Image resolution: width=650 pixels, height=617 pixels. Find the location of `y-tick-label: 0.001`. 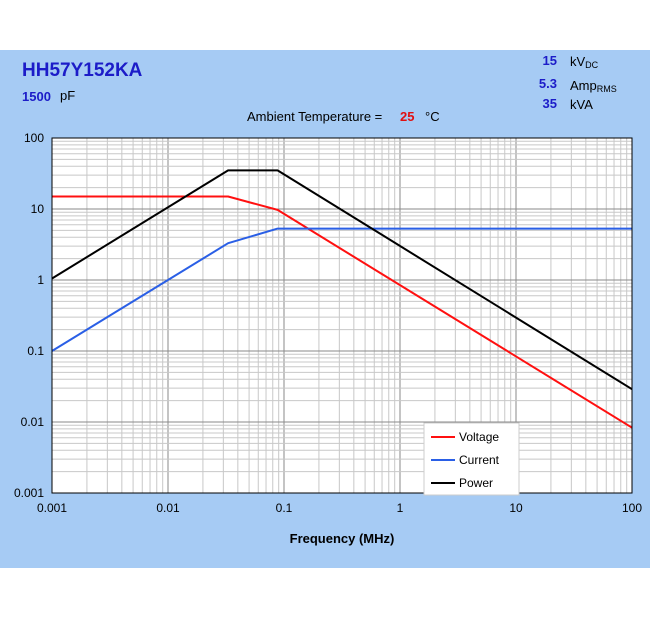

y-tick-label: 0.001 is located at coordinates (29, 493).